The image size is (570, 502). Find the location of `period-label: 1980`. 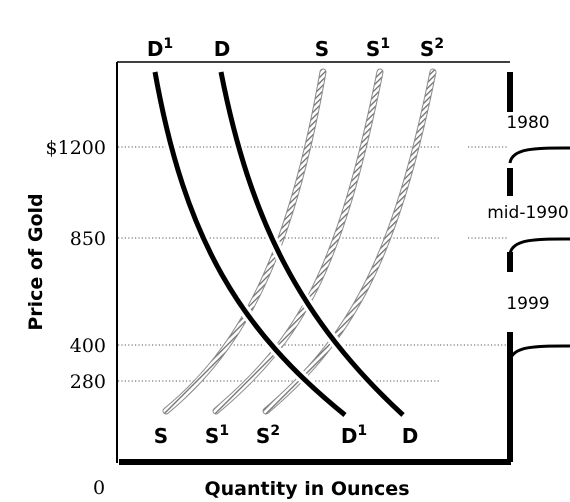

period-label: 1980 is located at coordinates (527, 123).